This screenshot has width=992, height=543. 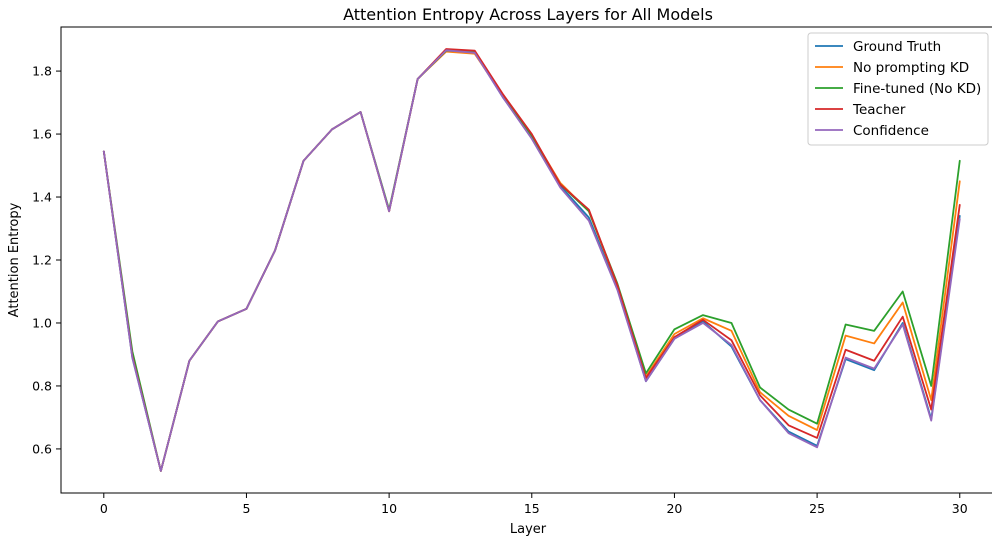 I want to click on x-tick-label: 30, so click(x=960, y=508).